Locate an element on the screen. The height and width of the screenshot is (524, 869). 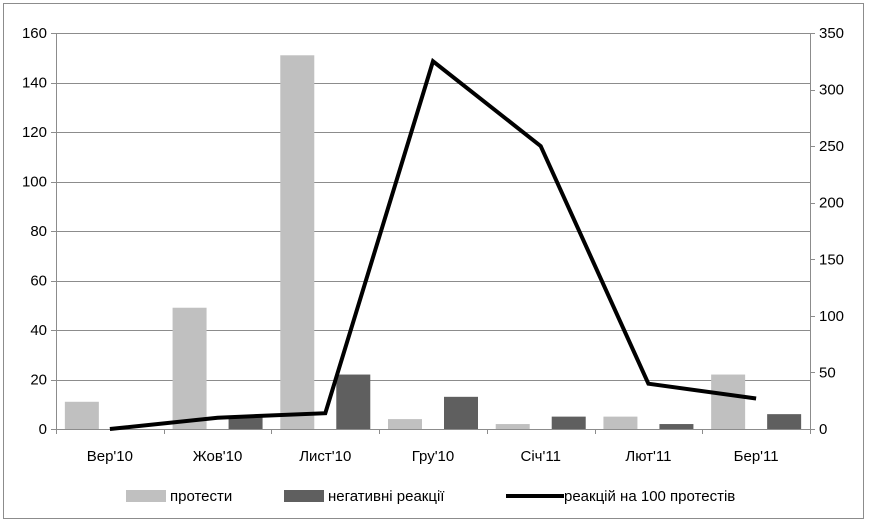
left-tick-label: 100 is located at coordinates (34, 182).